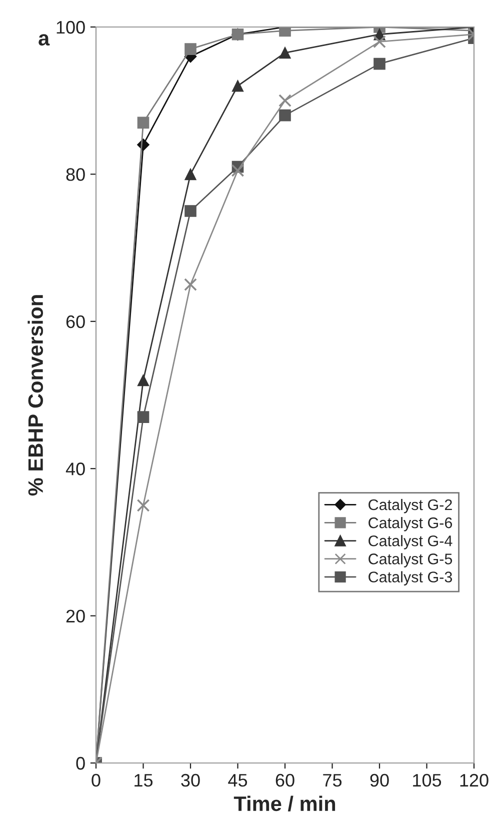 The width and height of the screenshot is (496, 839). What do you see at coordinates (410, 578) in the screenshot?
I see `legend-label: Catalyst G-3` at bounding box center [410, 578].